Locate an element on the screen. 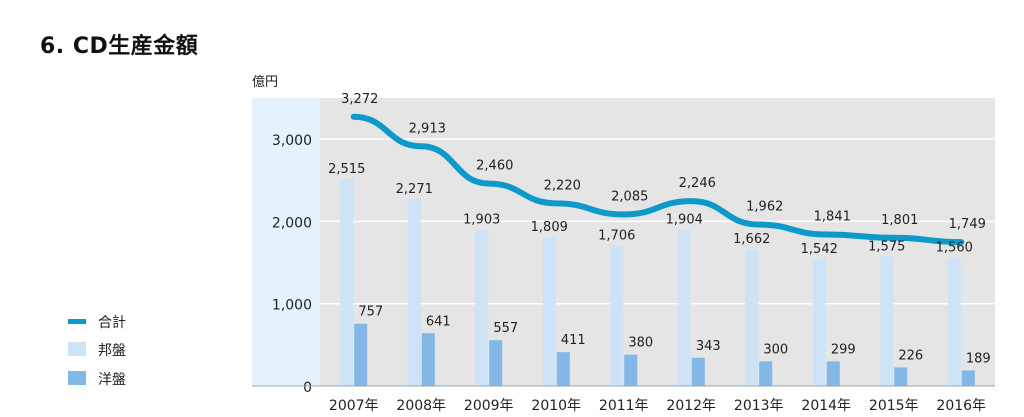  total-data-label: 2,085 is located at coordinates (629, 196).